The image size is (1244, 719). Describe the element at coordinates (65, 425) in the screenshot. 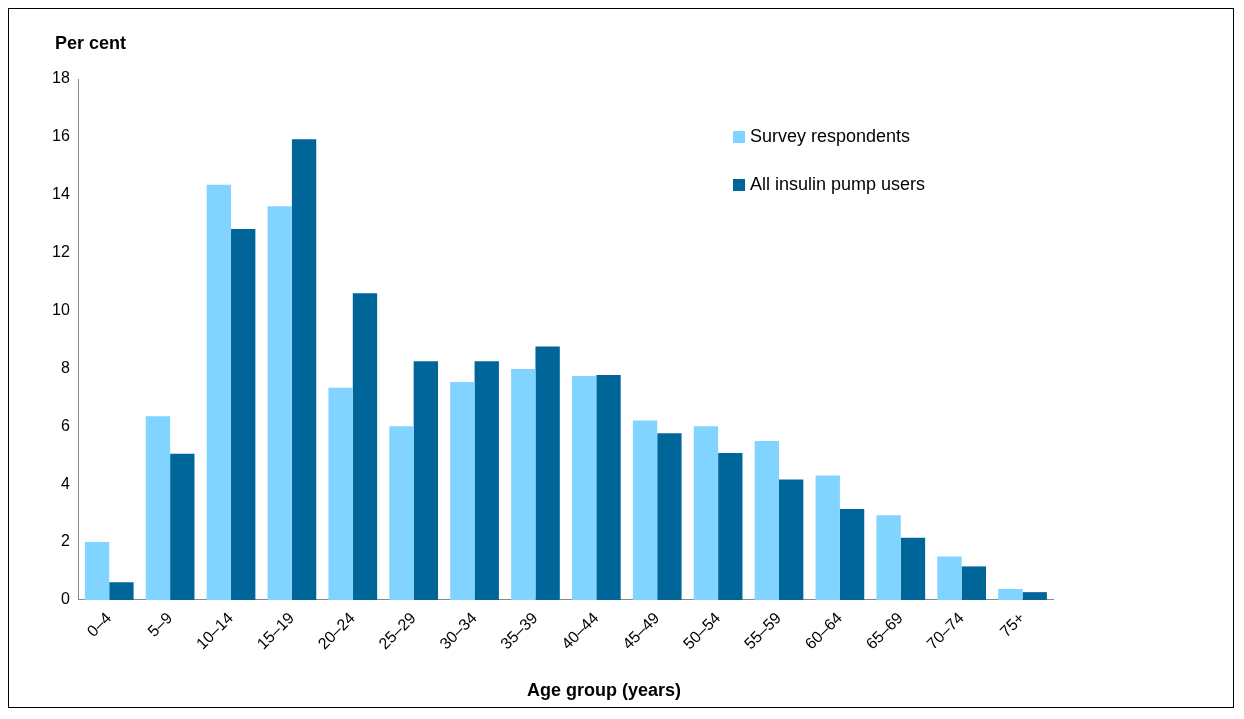

I see `y-tick-label: 6` at that location.